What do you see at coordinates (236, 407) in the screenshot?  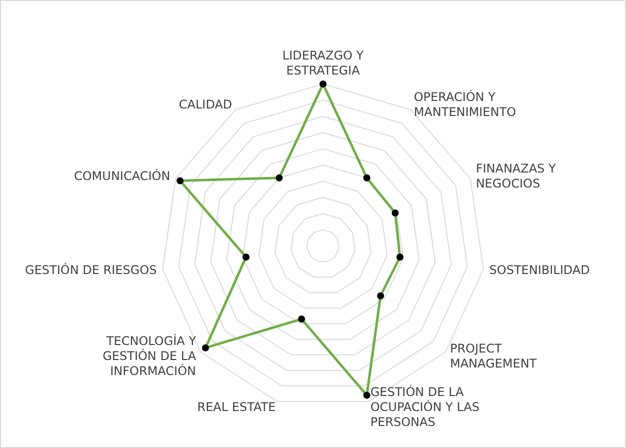 I see `spoke-label: REAL ESTATE` at bounding box center [236, 407].